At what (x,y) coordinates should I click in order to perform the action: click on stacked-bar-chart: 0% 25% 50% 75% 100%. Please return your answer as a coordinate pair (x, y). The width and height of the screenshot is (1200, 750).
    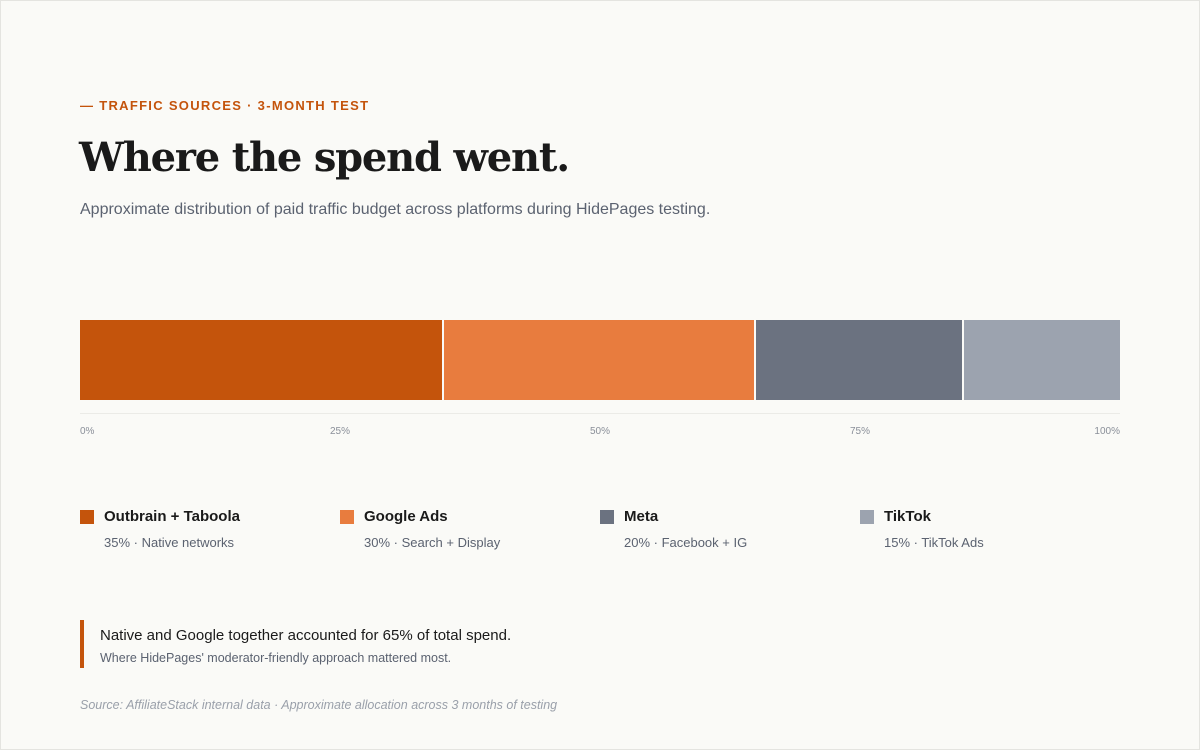
    Looking at the image, I should click on (600, 380).